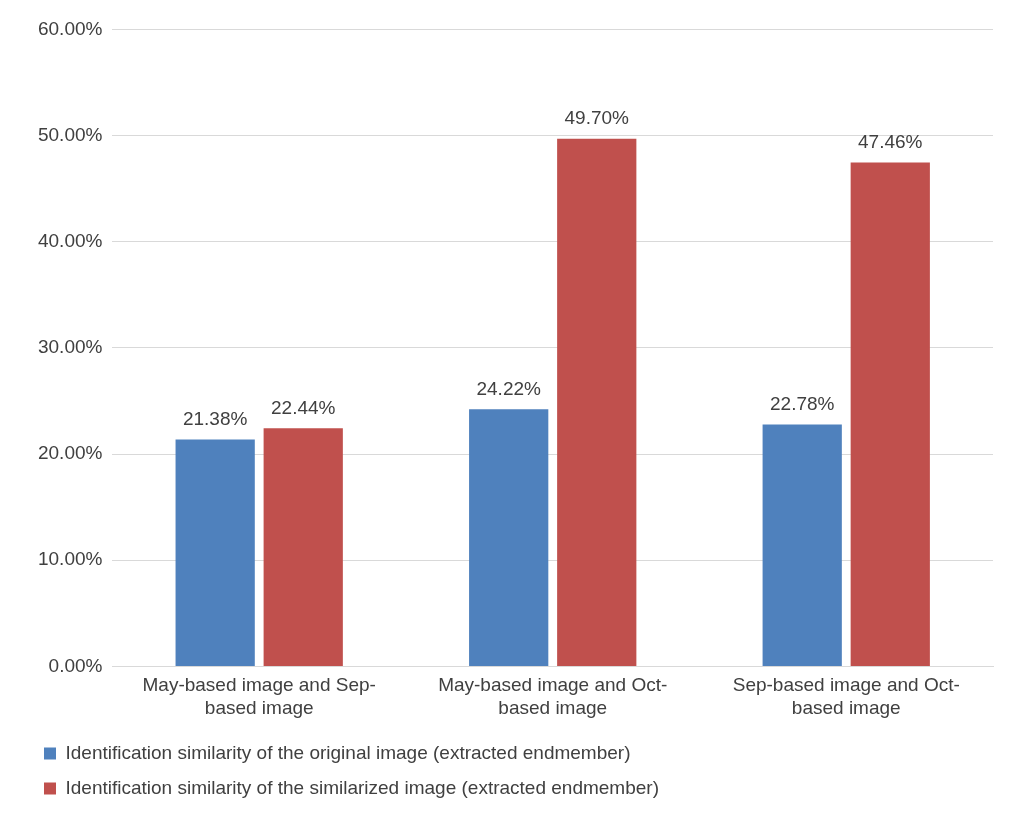 This screenshot has width=1025, height=830. What do you see at coordinates (75, 665) in the screenshot?
I see `y-tick-label: 0.00%` at bounding box center [75, 665].